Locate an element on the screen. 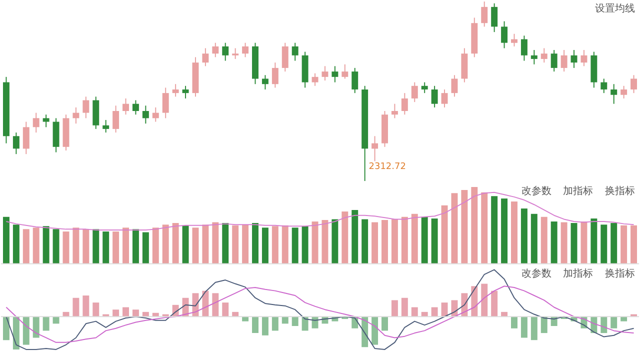 This screenshot has width=640, height=351. annotation: 2312.72 is located at coordinates (387, 167).